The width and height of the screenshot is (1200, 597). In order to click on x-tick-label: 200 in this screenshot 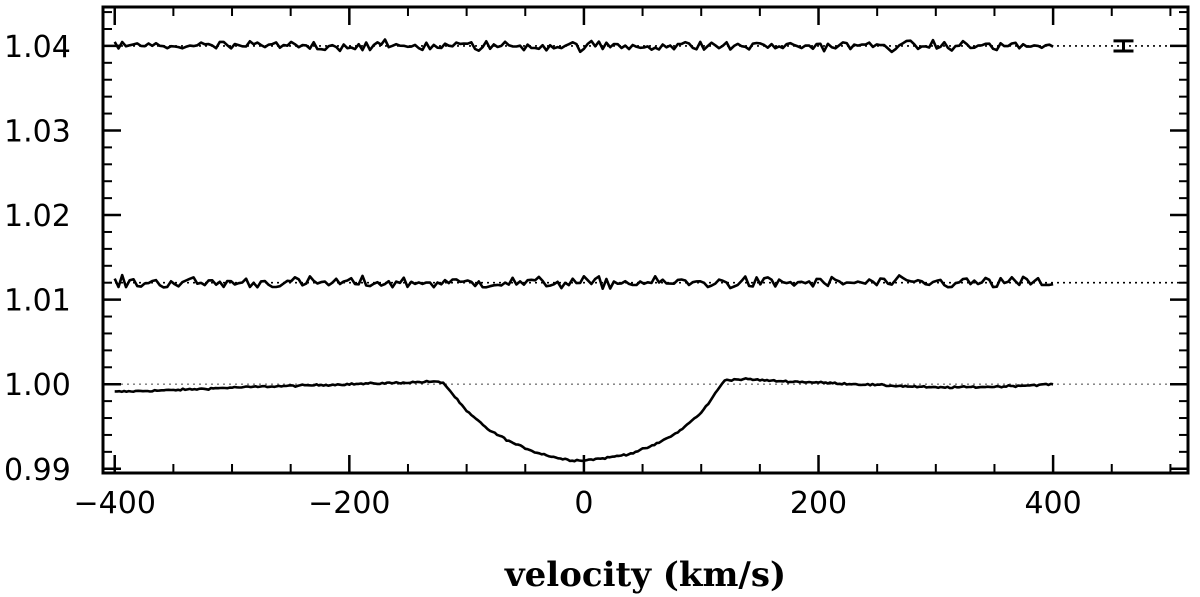, I will do `click(818, 503)`.